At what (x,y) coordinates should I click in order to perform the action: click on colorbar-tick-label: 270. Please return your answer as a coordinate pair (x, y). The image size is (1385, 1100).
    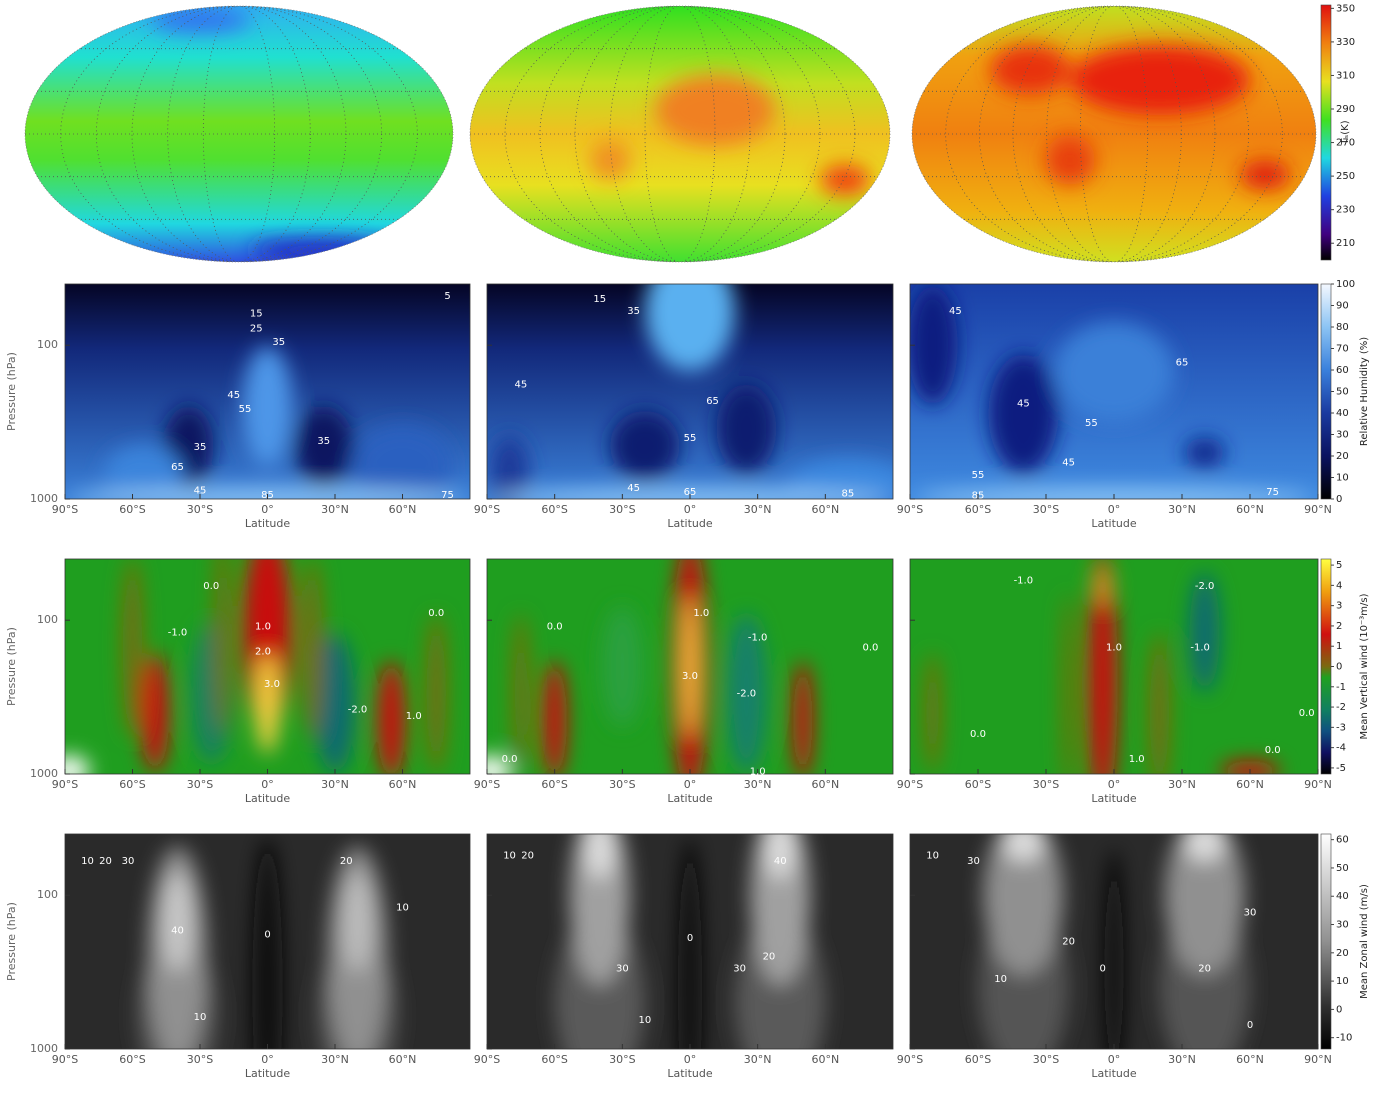
    Looking at the image, I should click on (1345, 143).